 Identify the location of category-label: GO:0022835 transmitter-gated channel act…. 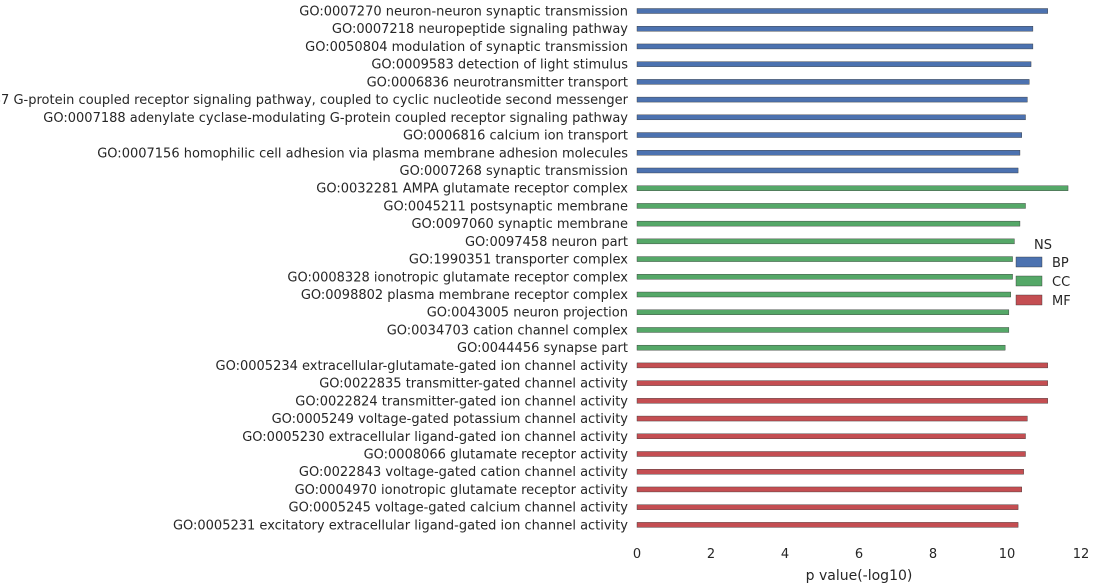
(473, 384).